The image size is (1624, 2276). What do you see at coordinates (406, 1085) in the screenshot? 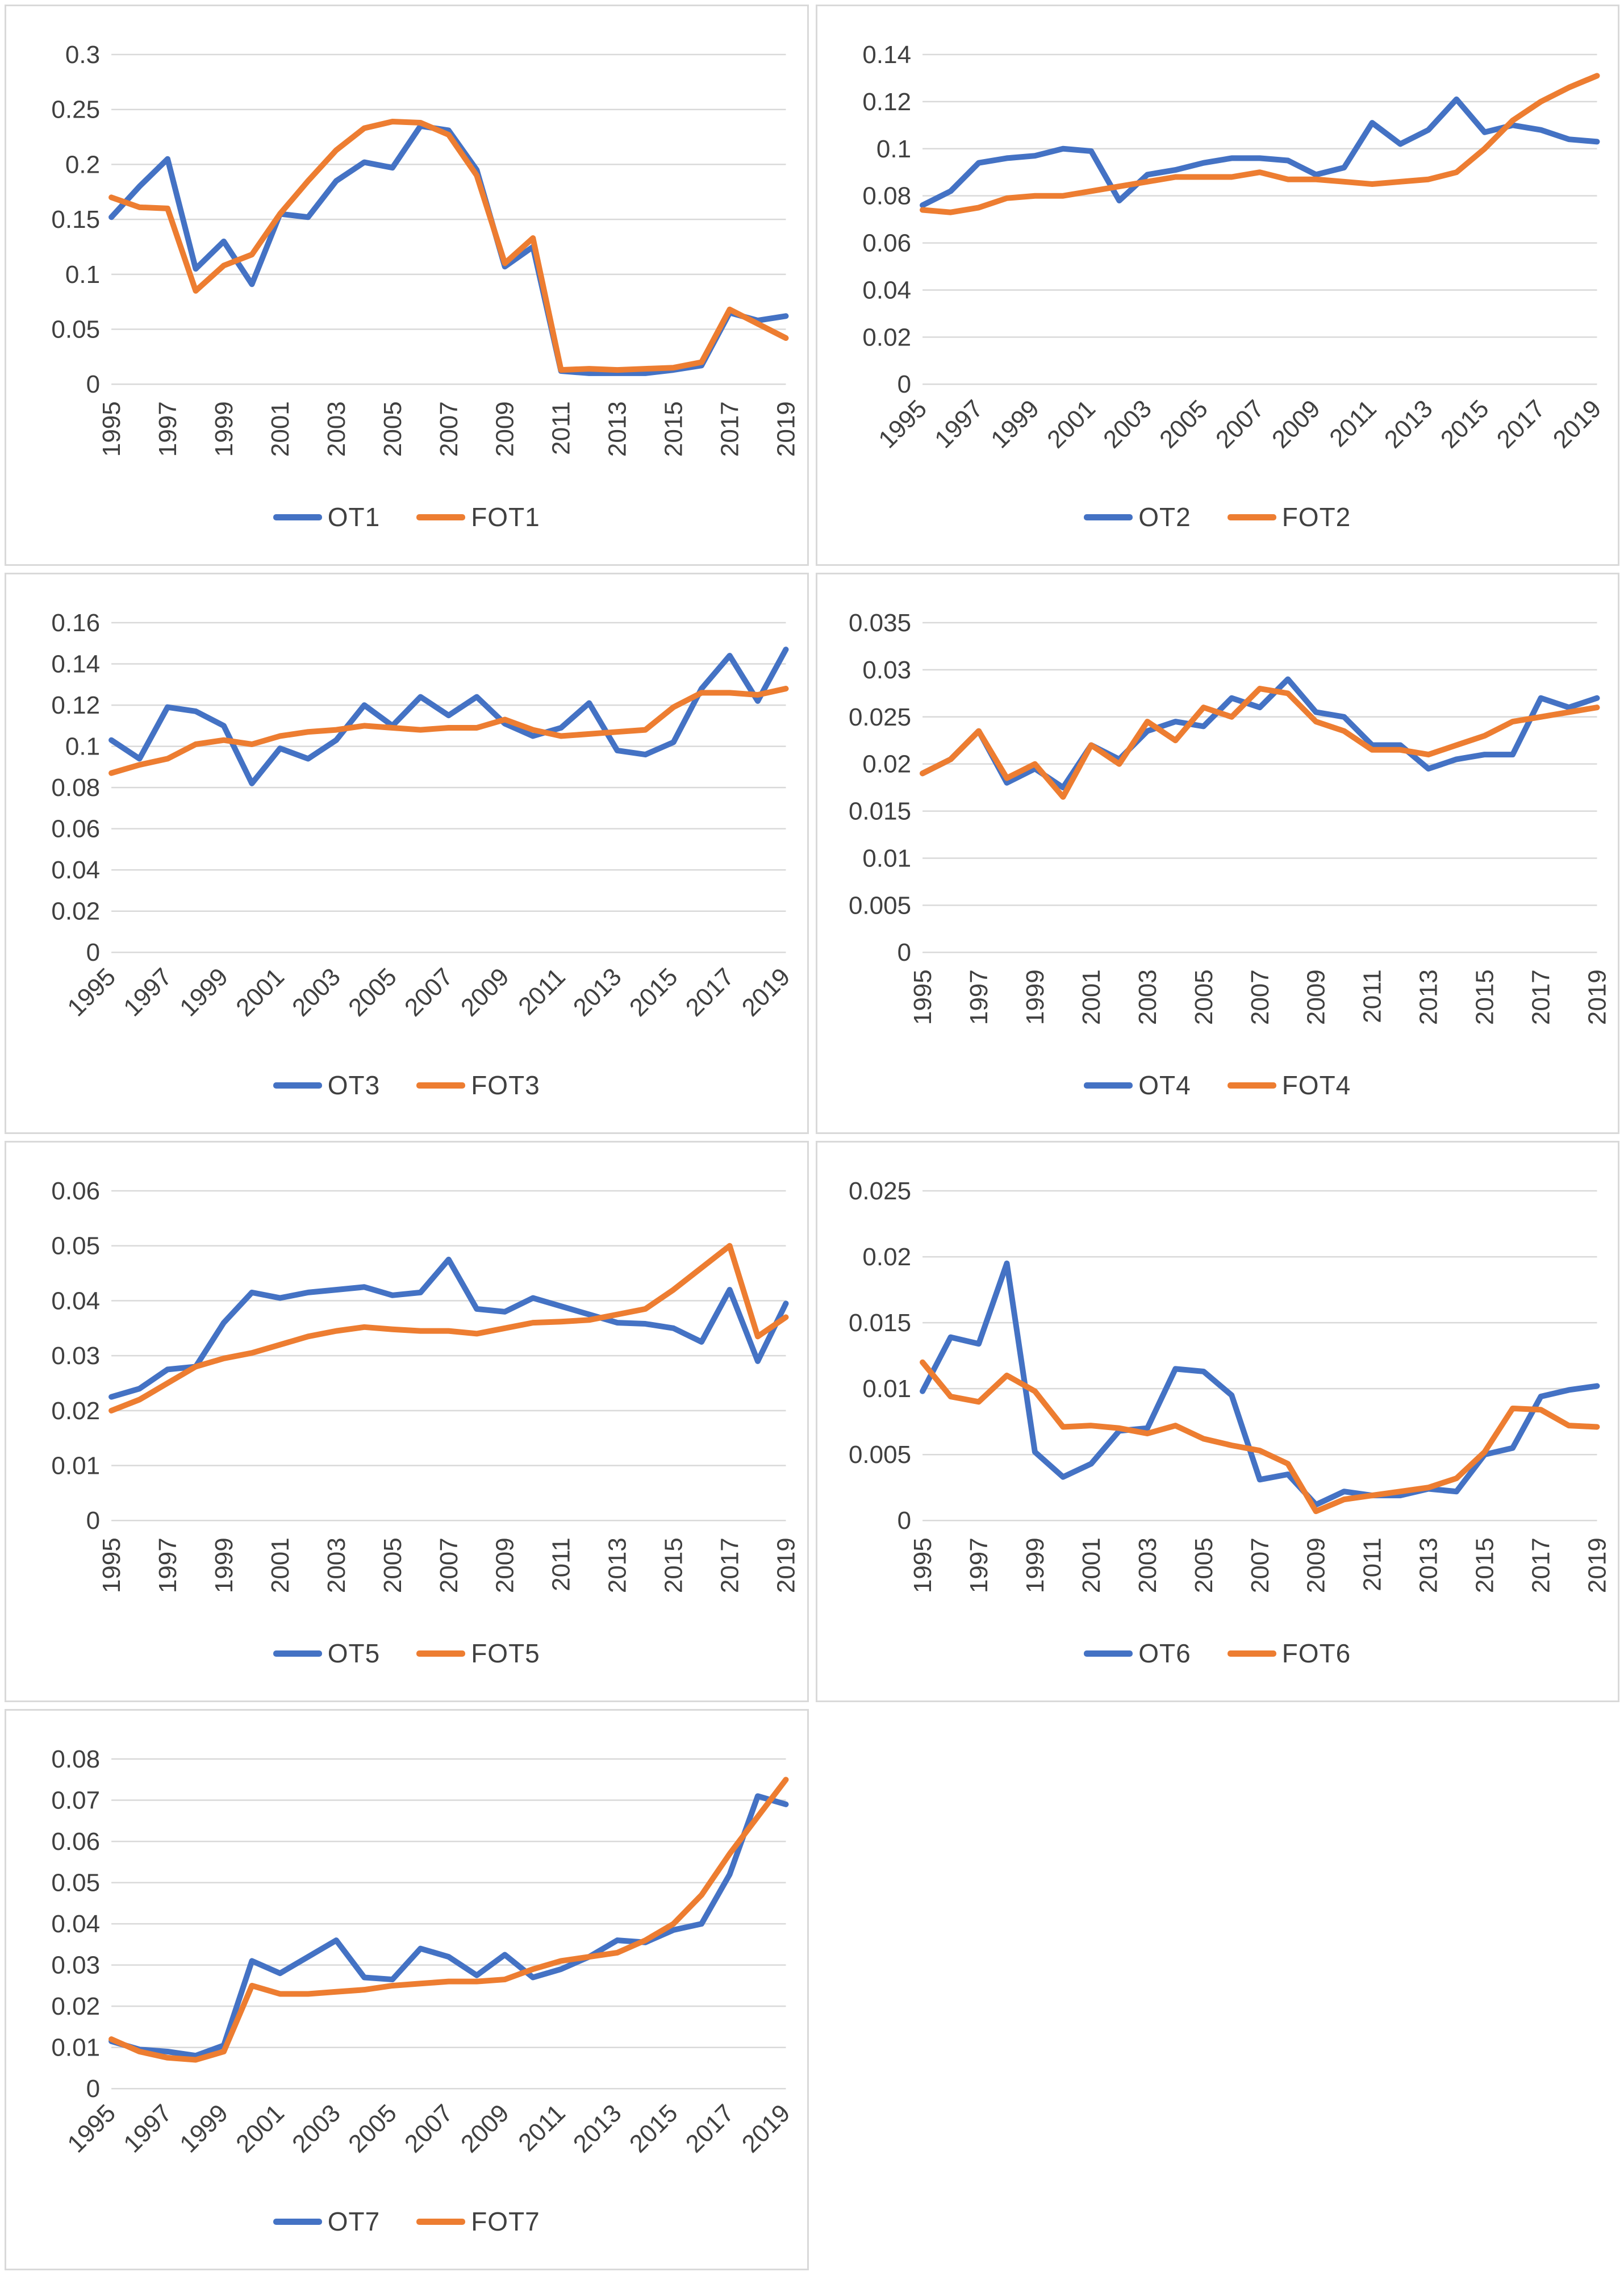
I see `legend: OT3 FOT3` at bounding box center [406, 1085].